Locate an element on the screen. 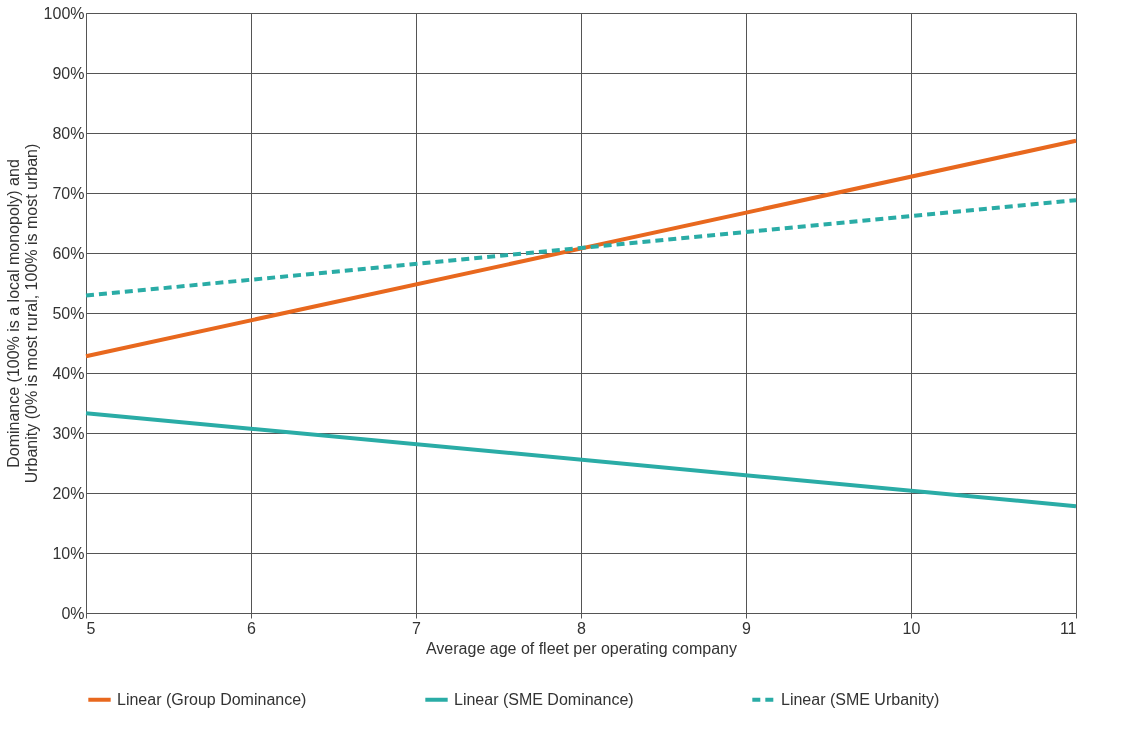  x-tick-label: 8 is located at coordinates (582, 628).